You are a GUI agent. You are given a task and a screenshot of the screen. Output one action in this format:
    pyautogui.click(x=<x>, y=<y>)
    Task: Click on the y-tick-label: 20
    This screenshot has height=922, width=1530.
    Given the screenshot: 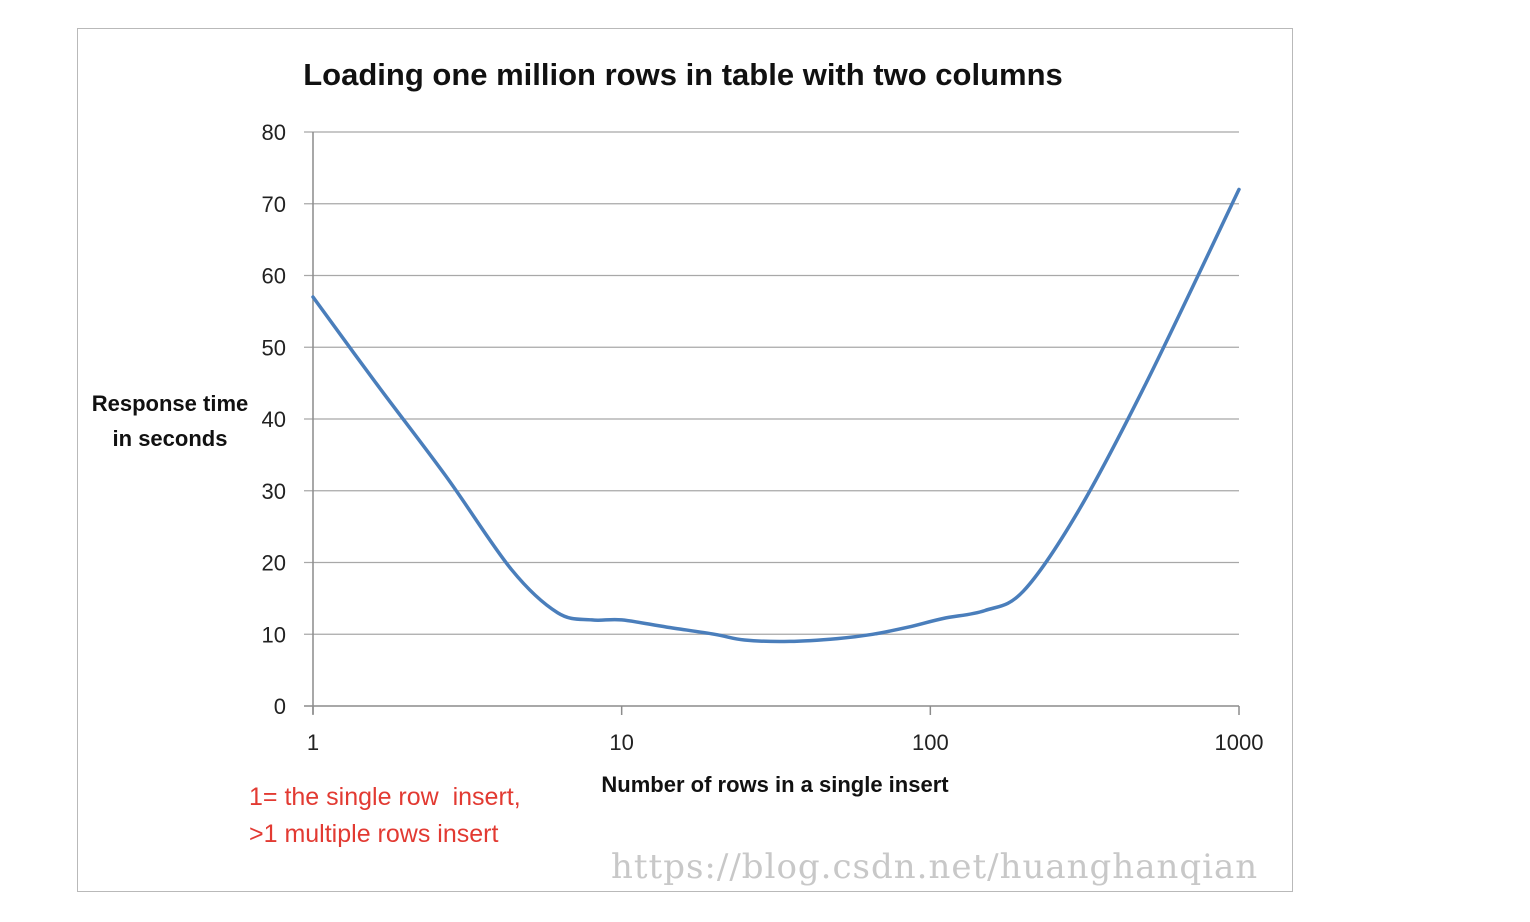 What is the action you would take?
    pyautogui.click(x=274, y=563)
    